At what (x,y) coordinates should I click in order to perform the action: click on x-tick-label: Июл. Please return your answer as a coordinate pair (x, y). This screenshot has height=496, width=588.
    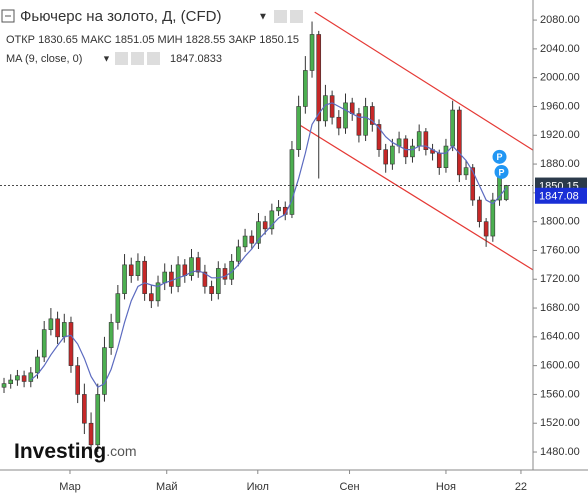
    Looking at the image, I should click on (258, 487).